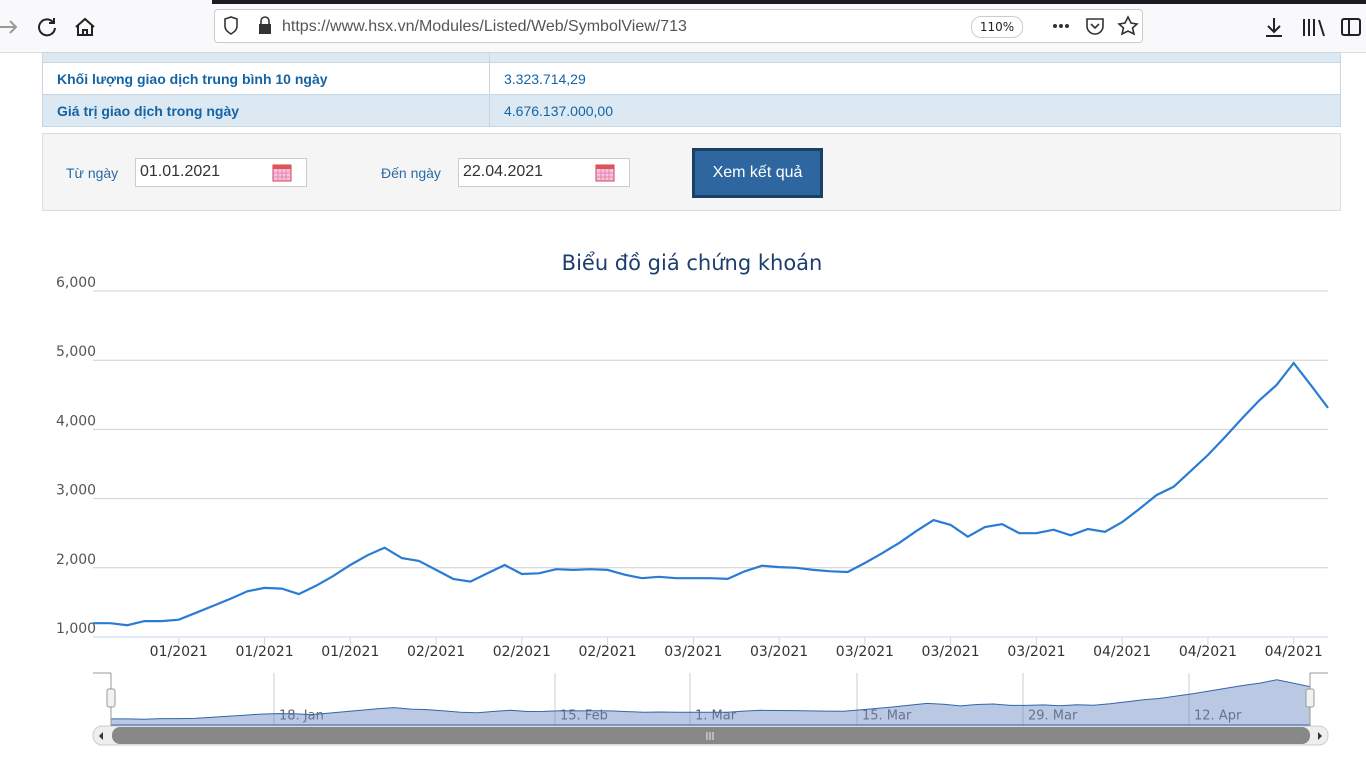 This screenshot has height=767, width=1366. Describe the element at coordinates (1313, 27) in the screenshot. I see `toolbar-icons` at that location.